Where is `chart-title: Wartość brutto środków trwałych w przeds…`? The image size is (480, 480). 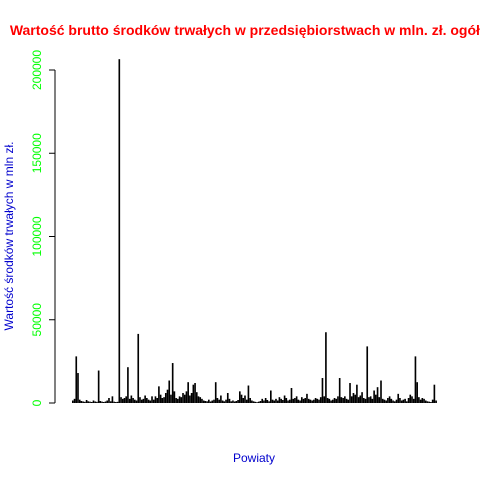 chart-title: Wartość brutto środków trwałych w przeds… is located at coordinates (245, 30).